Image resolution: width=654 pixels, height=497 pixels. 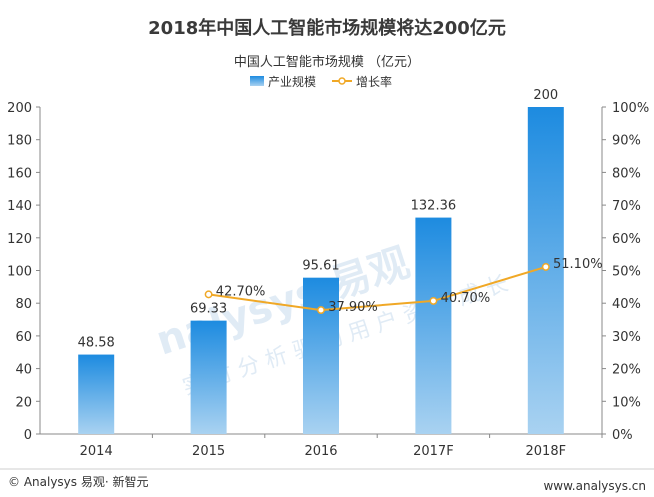 I want to click on chart-subtitle: 中国人工智能市场规模 （亿元）, so click(x=327, y=62).